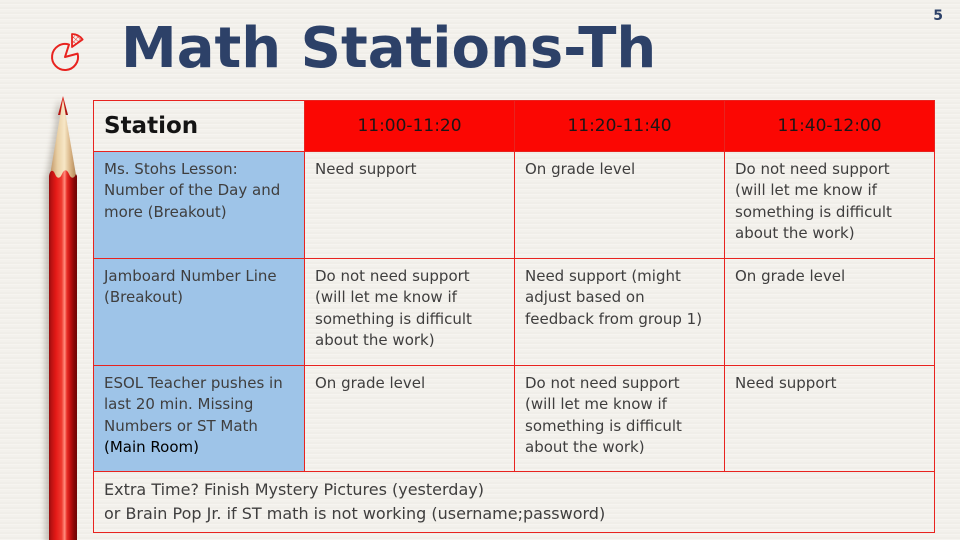  I want to click on time-column-header-3: 11:40-12:00, so click(829, 126).